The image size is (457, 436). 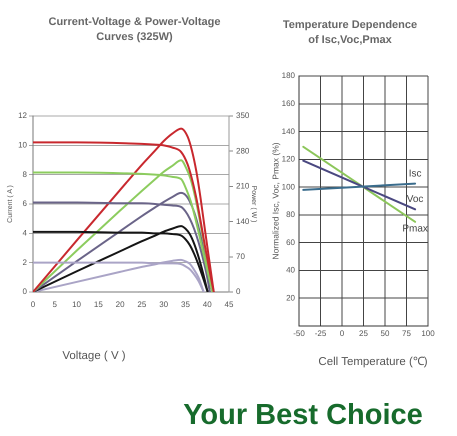 What do you see at coordinates (243, 151) in the screenshot?
I see `y2-tick-label: 280` at bounding box center [243, 151].